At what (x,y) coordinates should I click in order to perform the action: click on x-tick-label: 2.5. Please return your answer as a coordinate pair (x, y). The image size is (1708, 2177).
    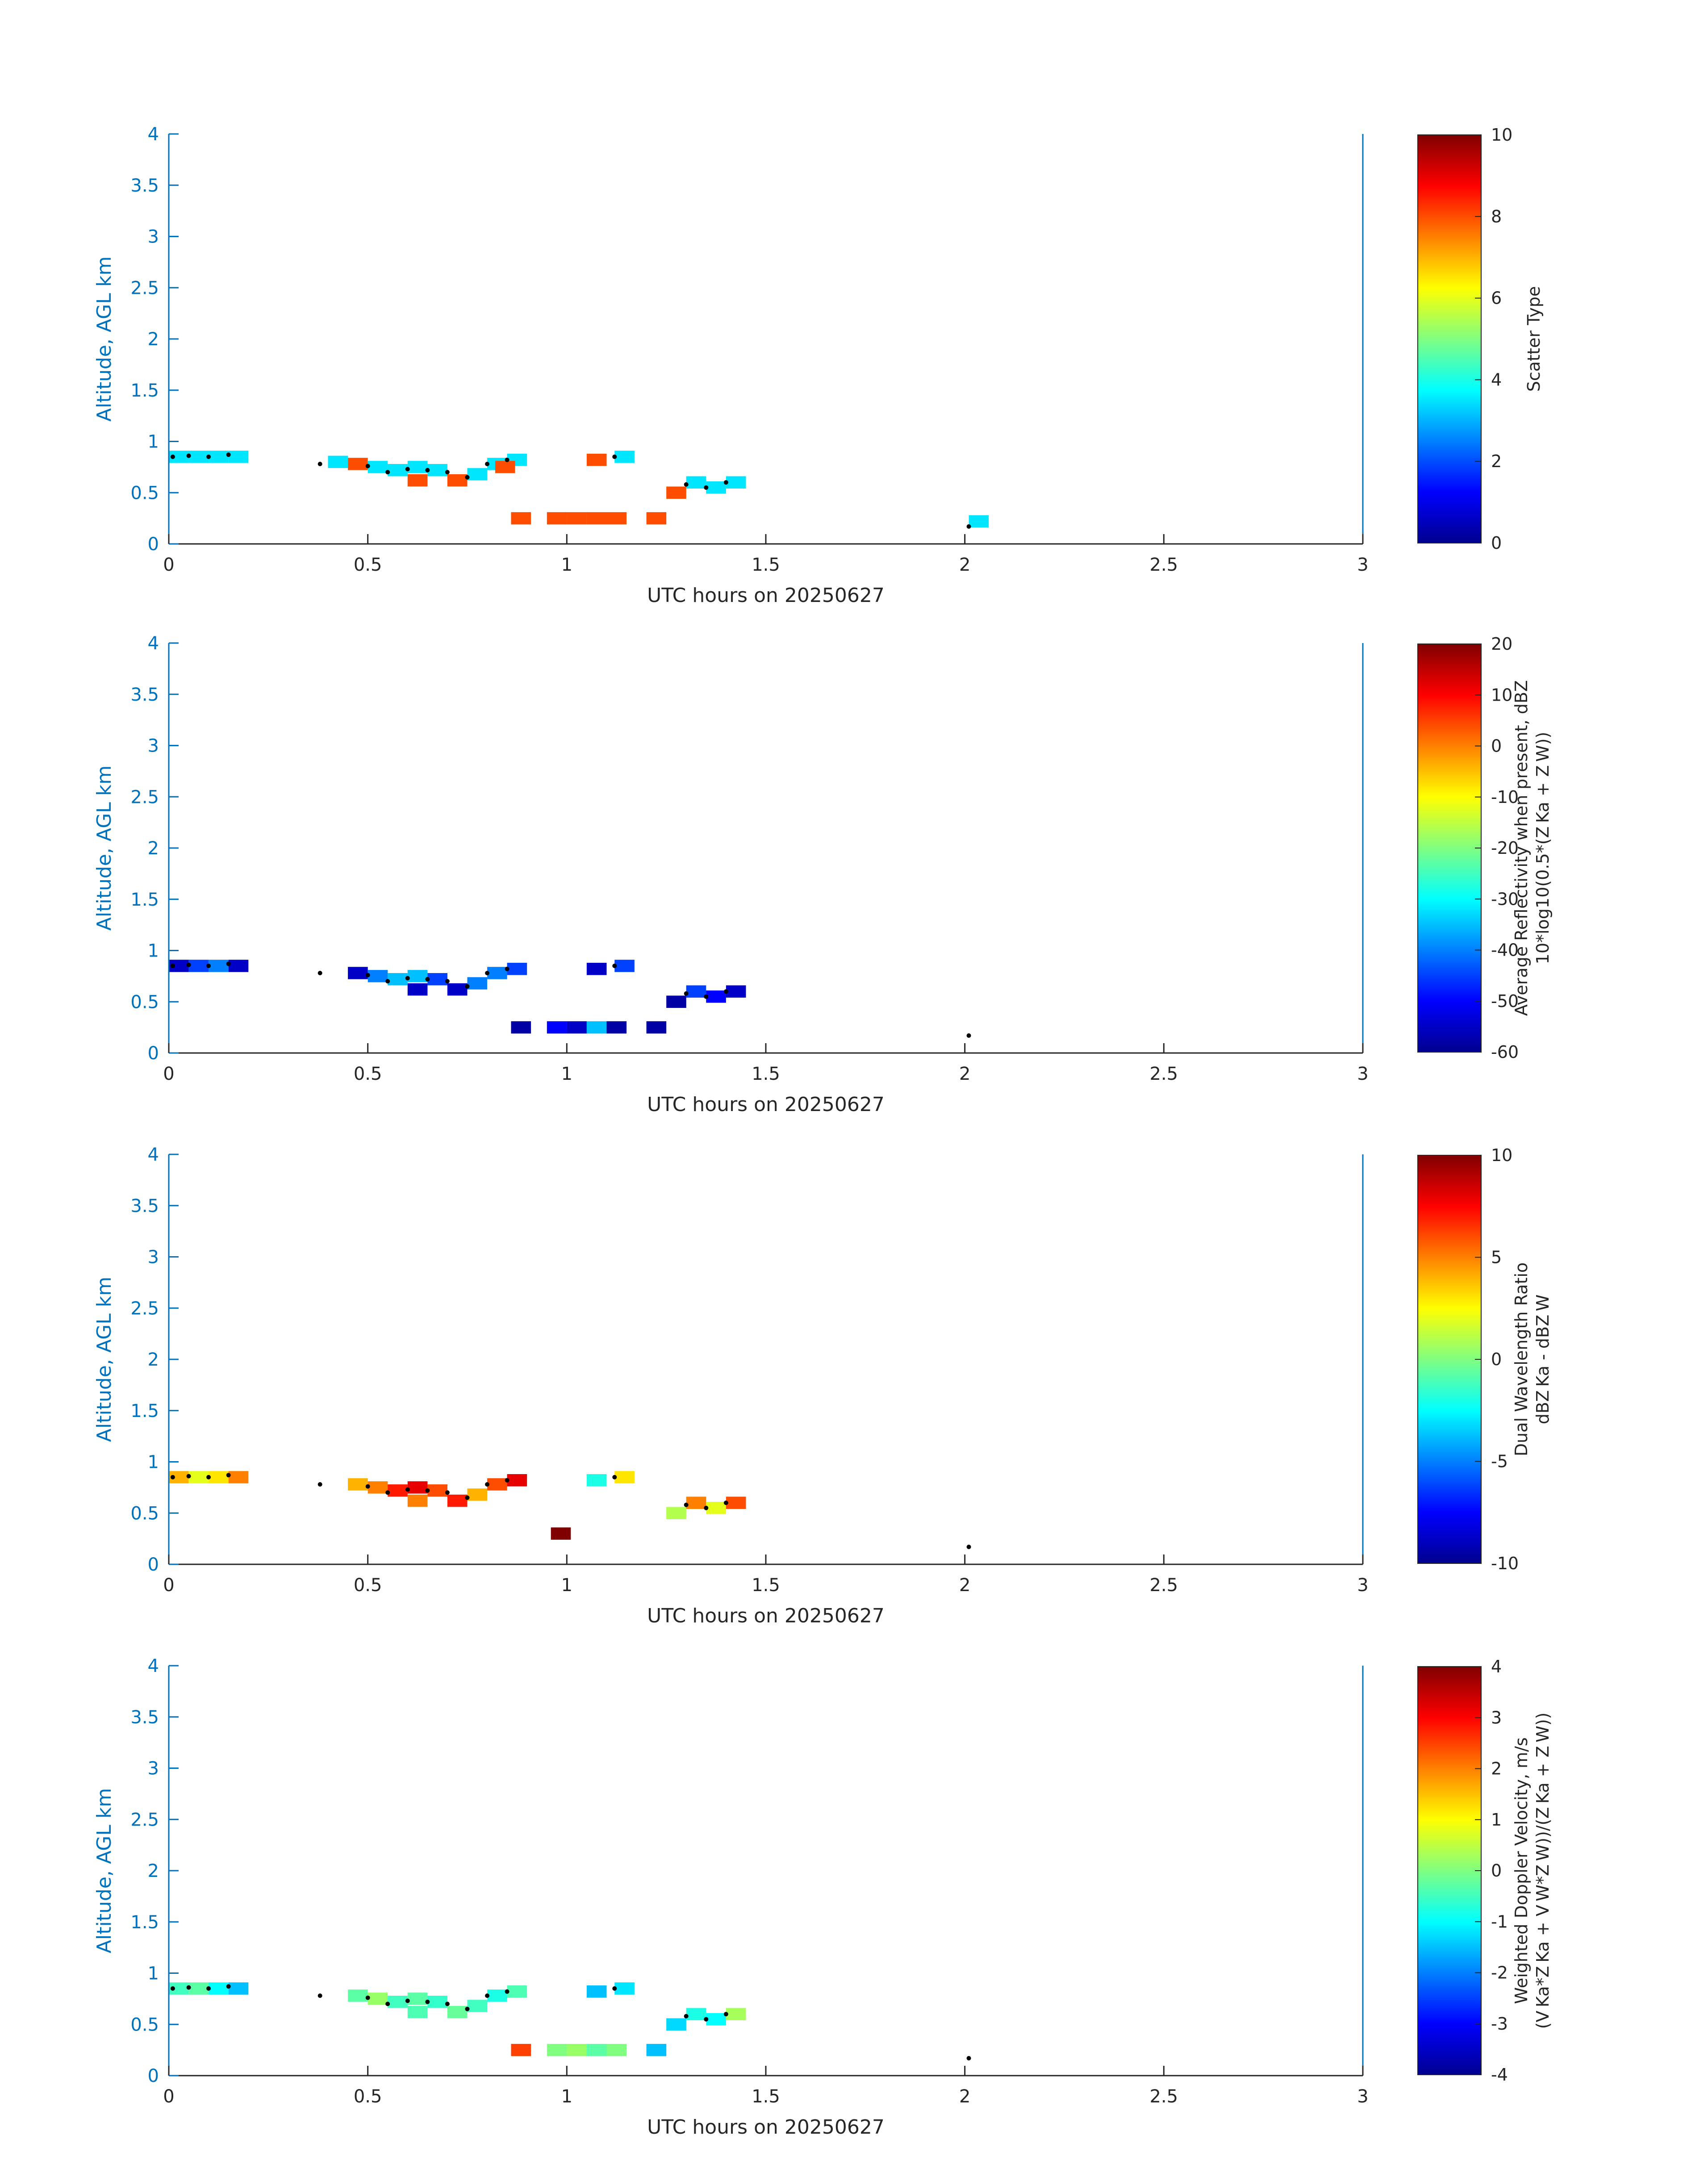
    Looking at the image, I should click on (1164, 2096).